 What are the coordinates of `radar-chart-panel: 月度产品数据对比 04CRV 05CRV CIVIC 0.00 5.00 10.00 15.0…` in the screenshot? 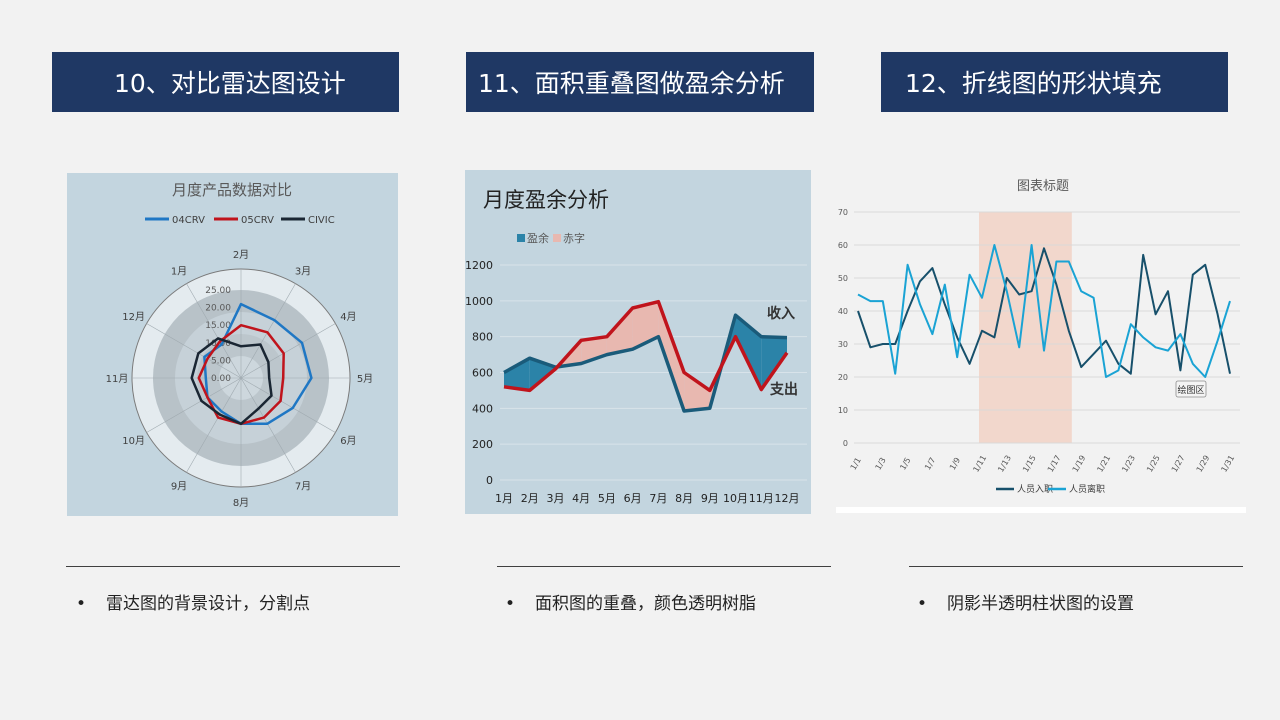 It's located at (232, 344).